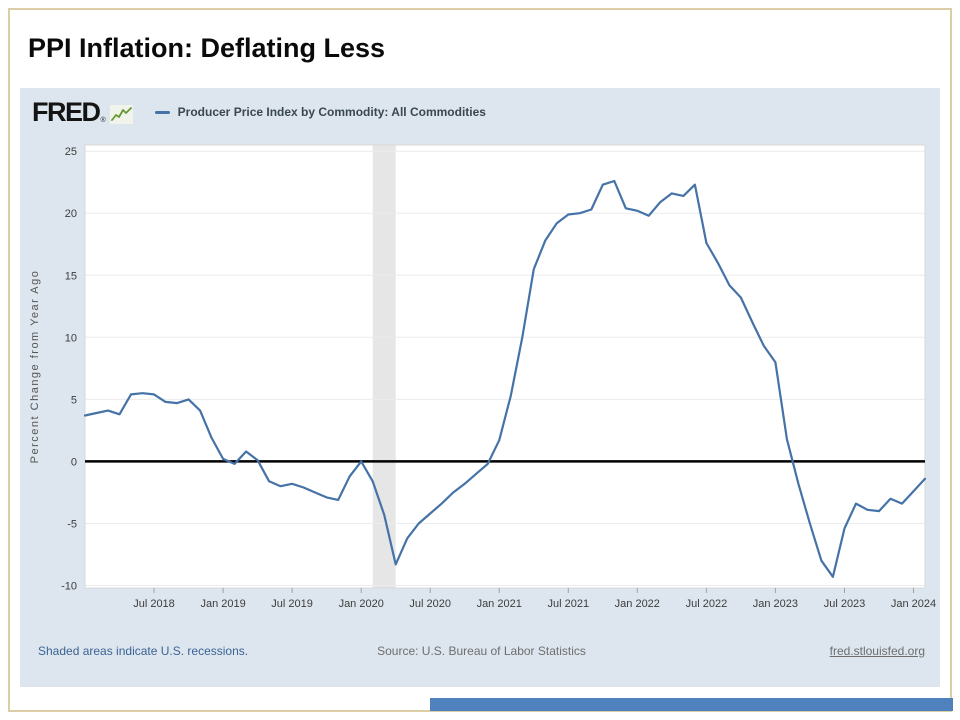  What do you see at coordinates (292, 604) in the screenshot?
I see `x-tick-label: Jul 2019` at bounding box center [292, 604].